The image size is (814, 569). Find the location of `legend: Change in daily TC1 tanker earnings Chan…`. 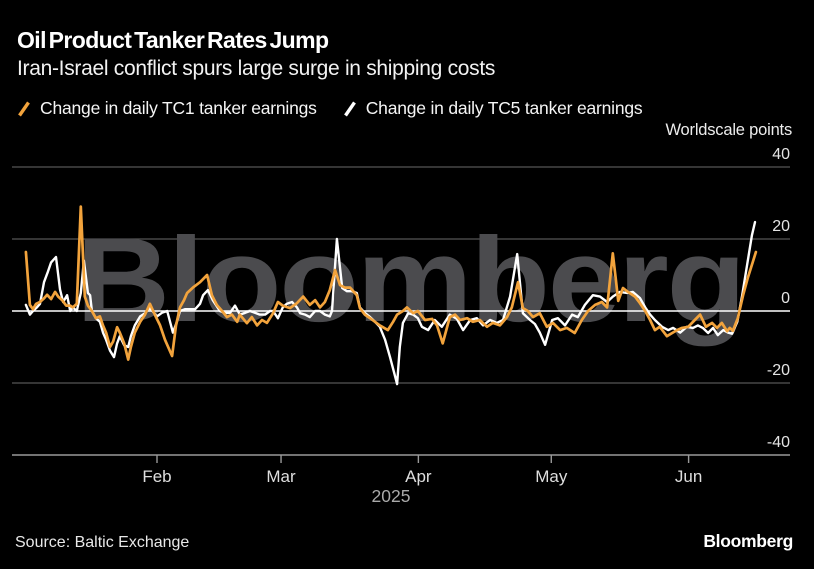

legend: Change in daily TC1 tanker earnings Chan… is located at coordinates (330, 108).